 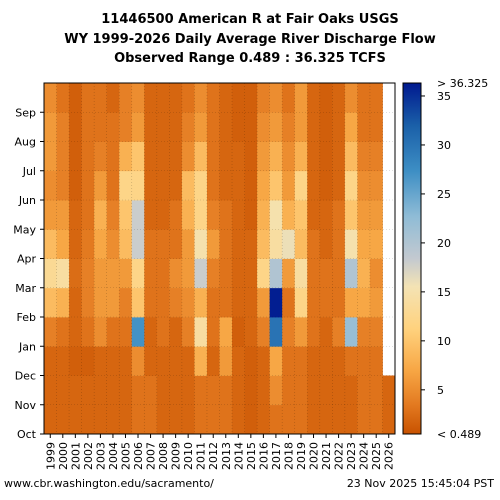 What do you see at coordinates (28, 273) in the screenshot?
I see `y-axis: Oct Nov Dec Jan Feb Mar Apr May Jun Jul Aug Sep` at bounding box center [28, 273].